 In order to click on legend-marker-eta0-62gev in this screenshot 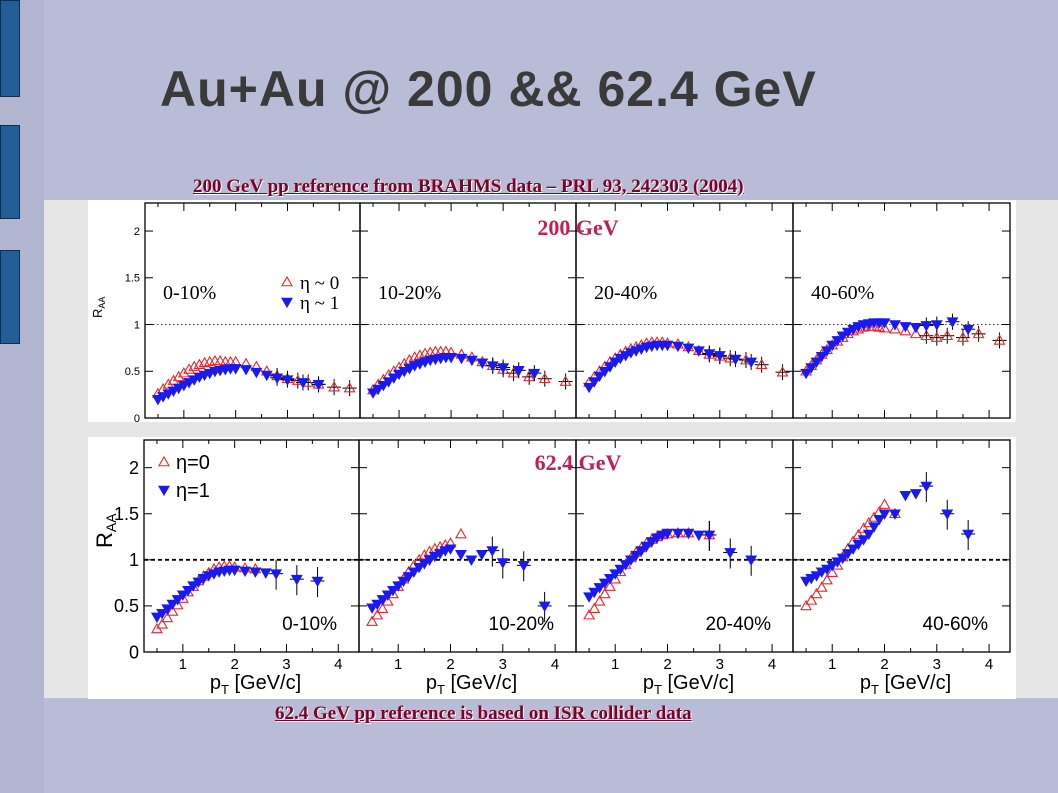, I will do `click(164, 461)`.